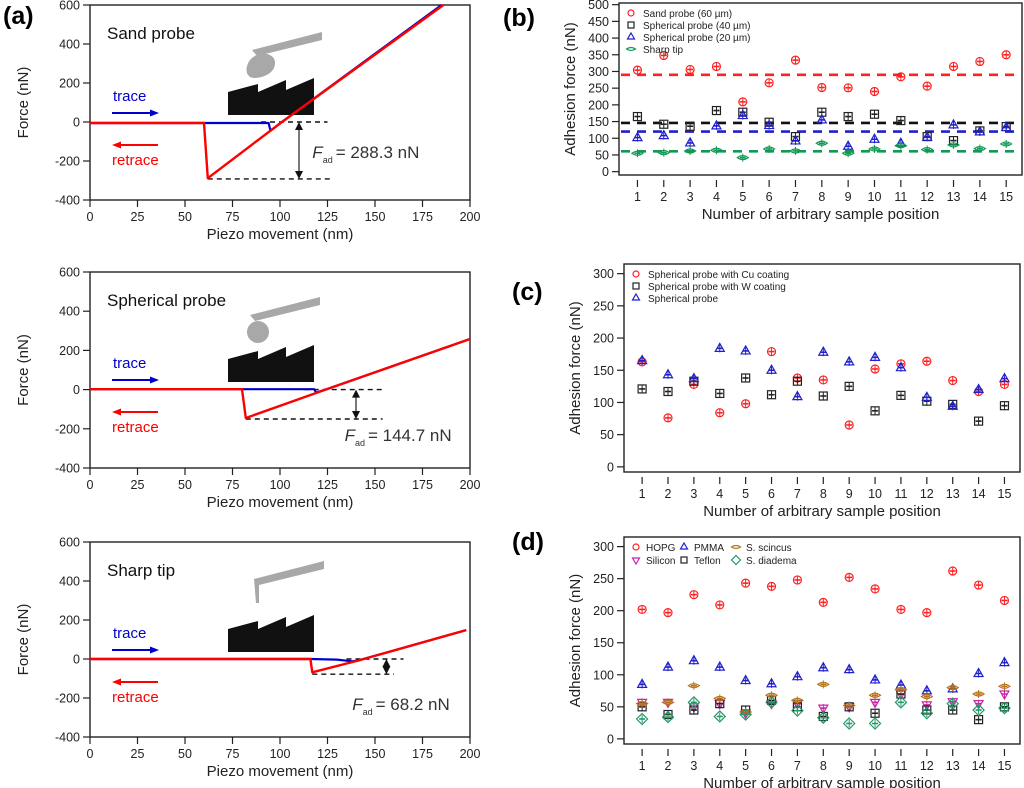 This screenshot has width=1024, height=788. Describe the element at coordinates (1005, 494) in the screenshot. I see `x-tick-label: 15` at that location.